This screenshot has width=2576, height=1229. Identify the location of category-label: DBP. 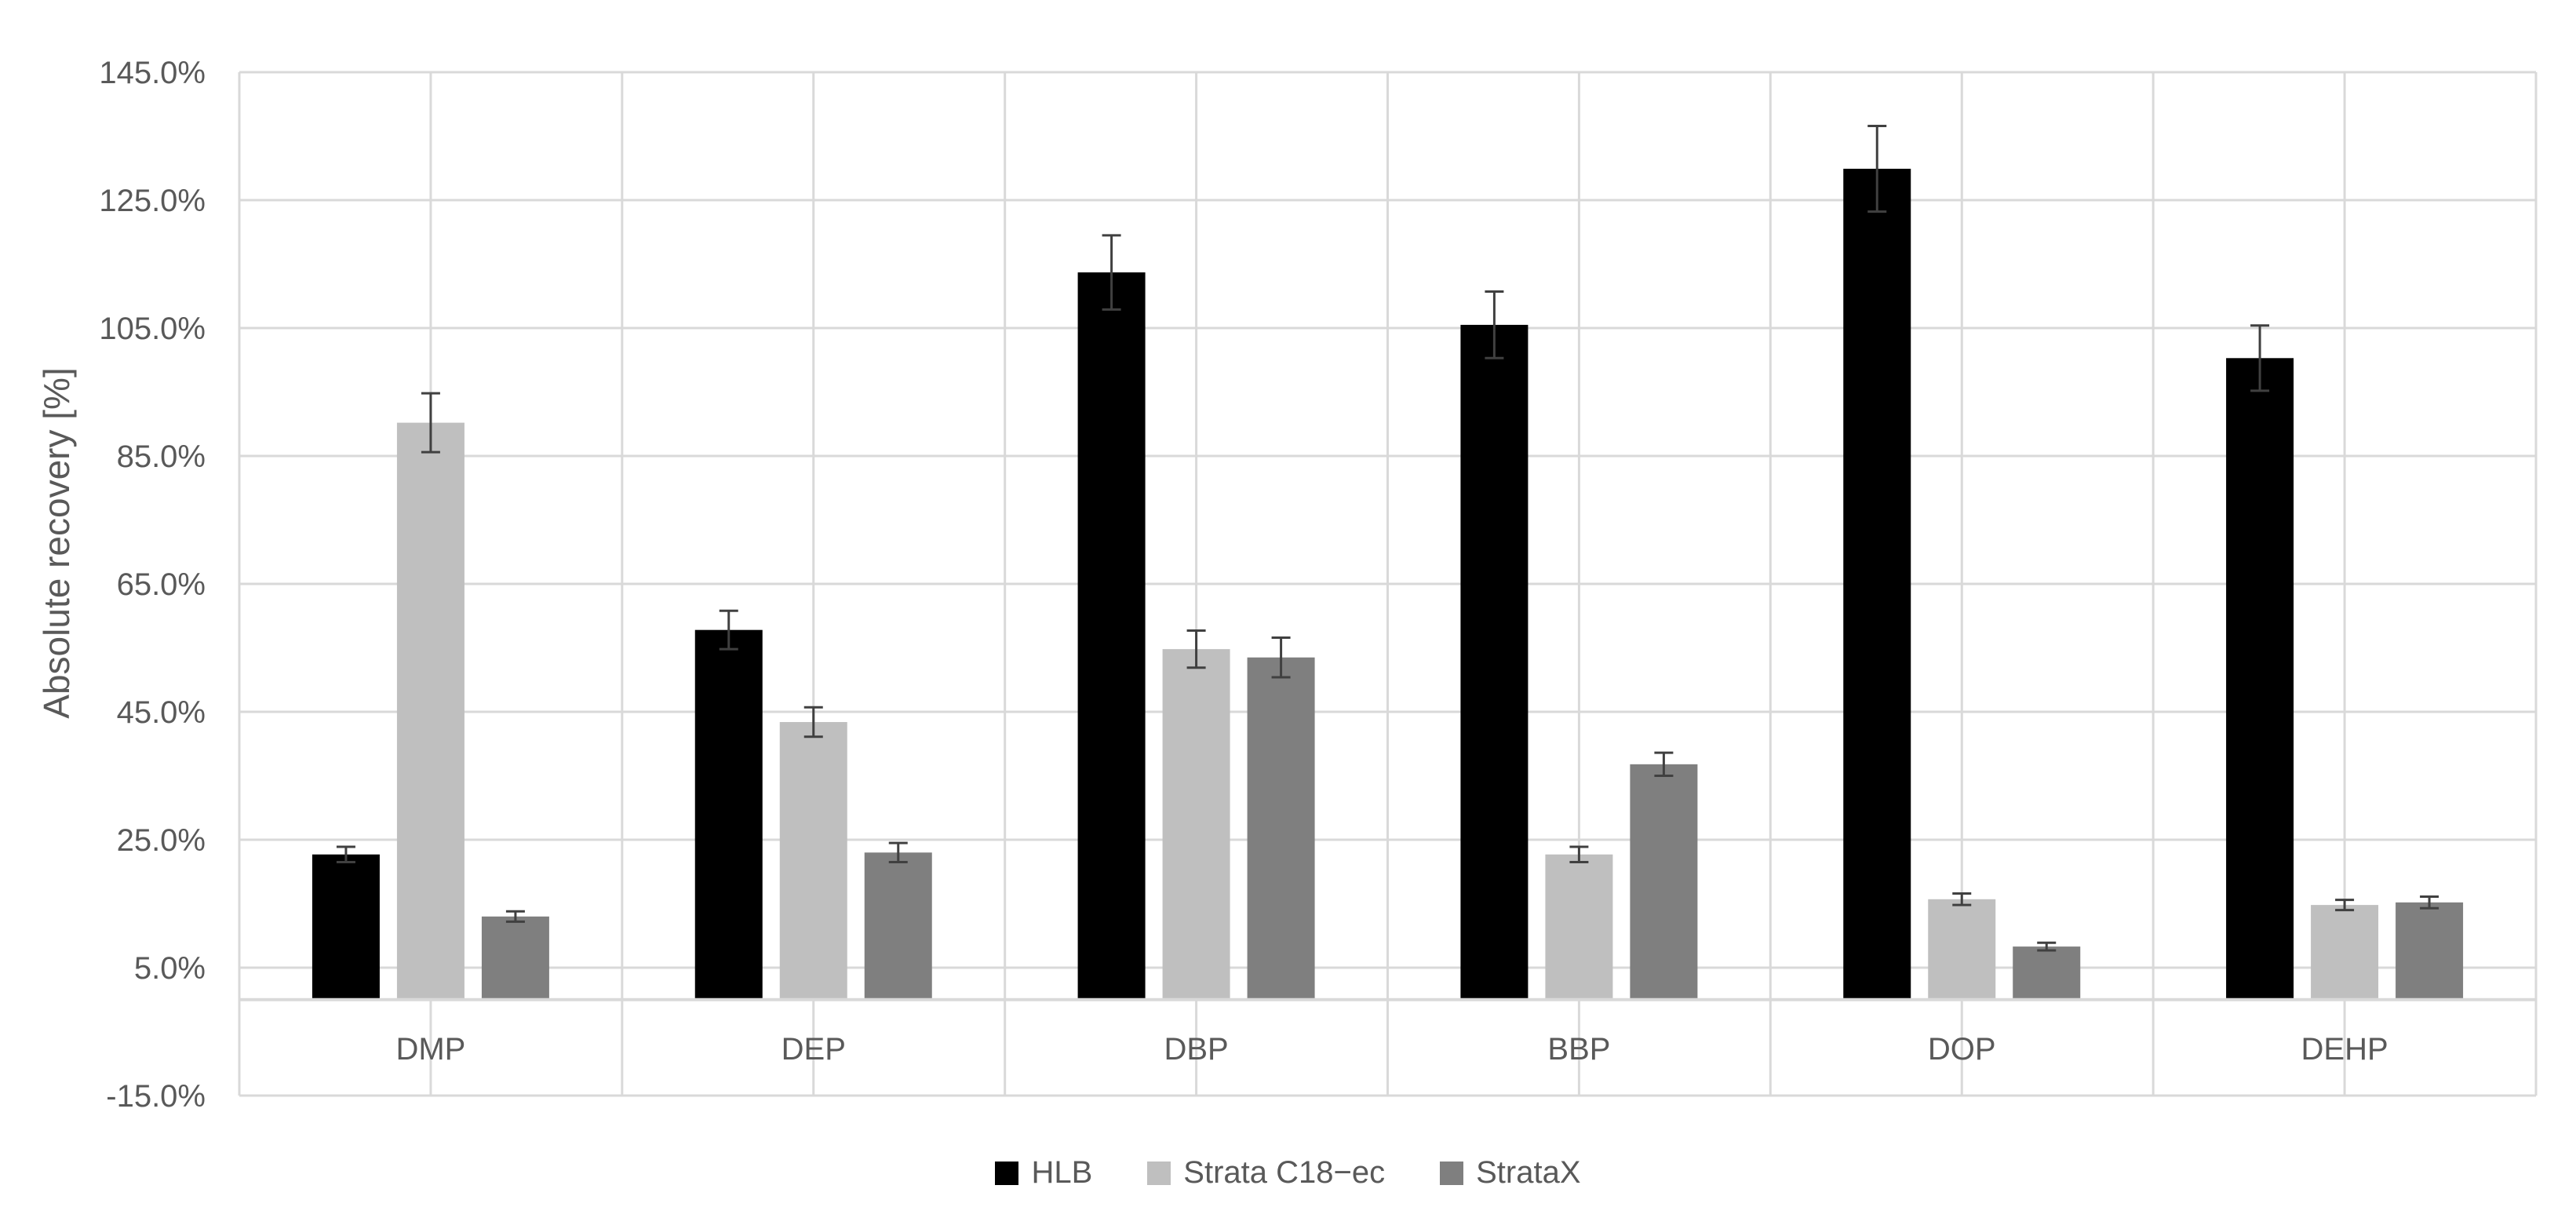
(1196, 1049).